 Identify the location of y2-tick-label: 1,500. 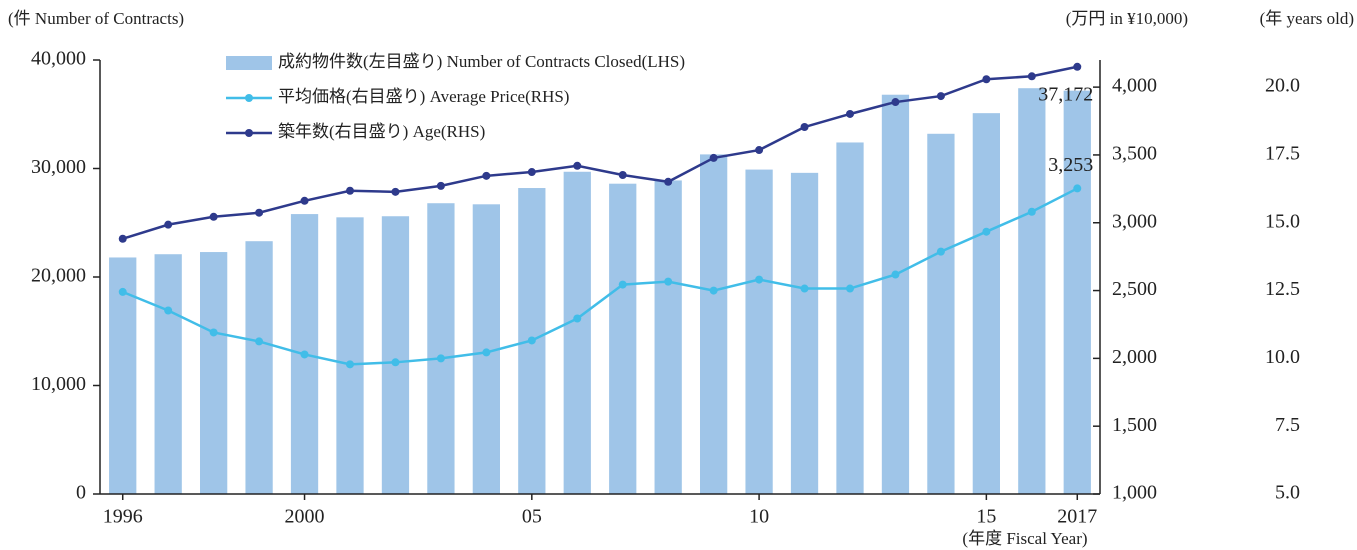
(1134, 425).